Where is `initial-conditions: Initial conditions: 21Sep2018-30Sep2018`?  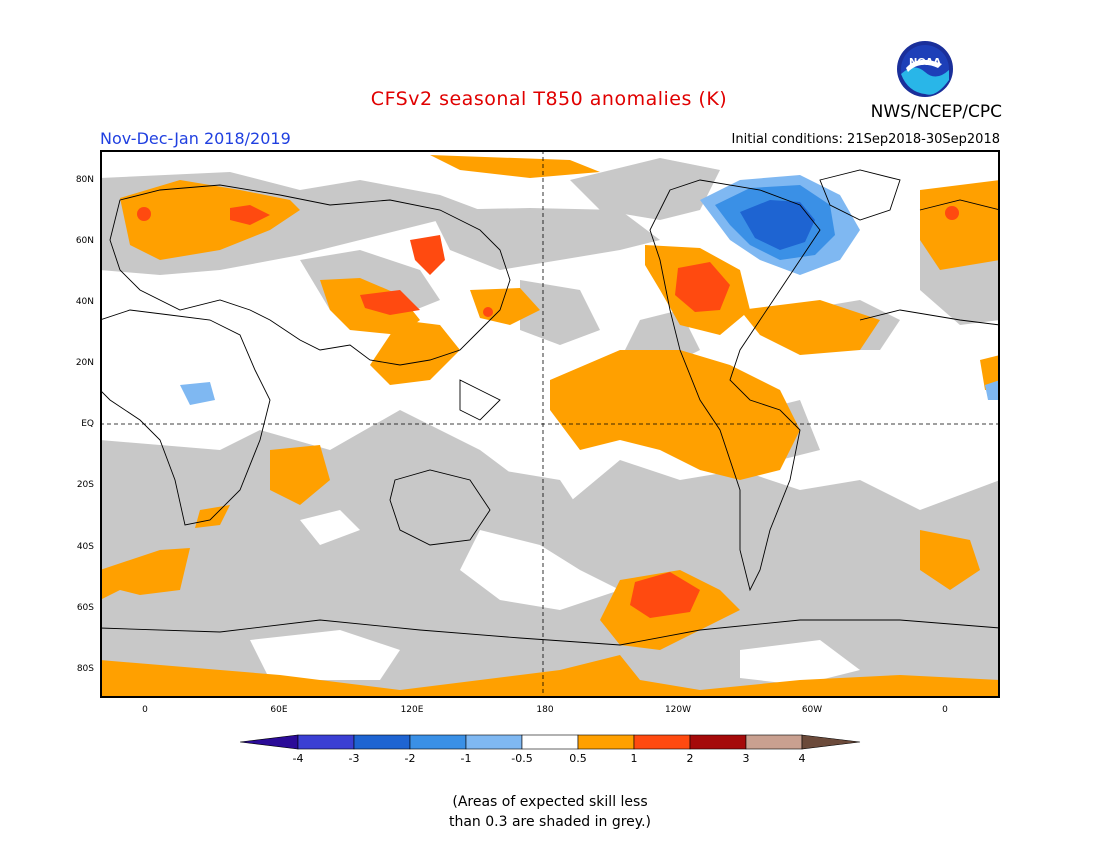
initial-conditions: Initial conditions: 21Sep2018-30Sep2018 is located at coordinates (865, 139).